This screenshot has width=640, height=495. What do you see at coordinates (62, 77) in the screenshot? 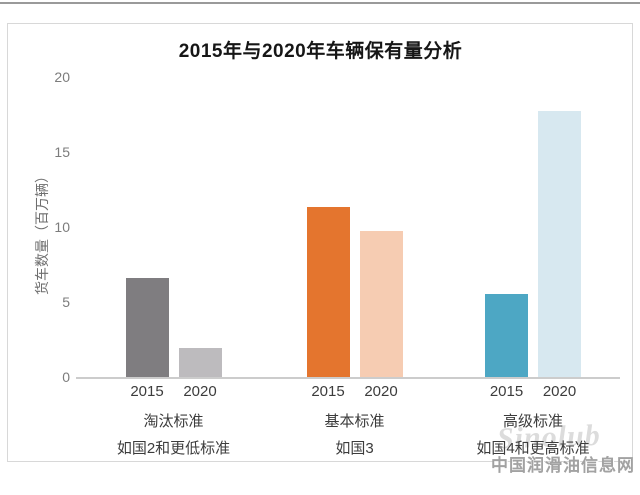
I see `y-tick-label-20: 20` at bounding box center [62, 77].